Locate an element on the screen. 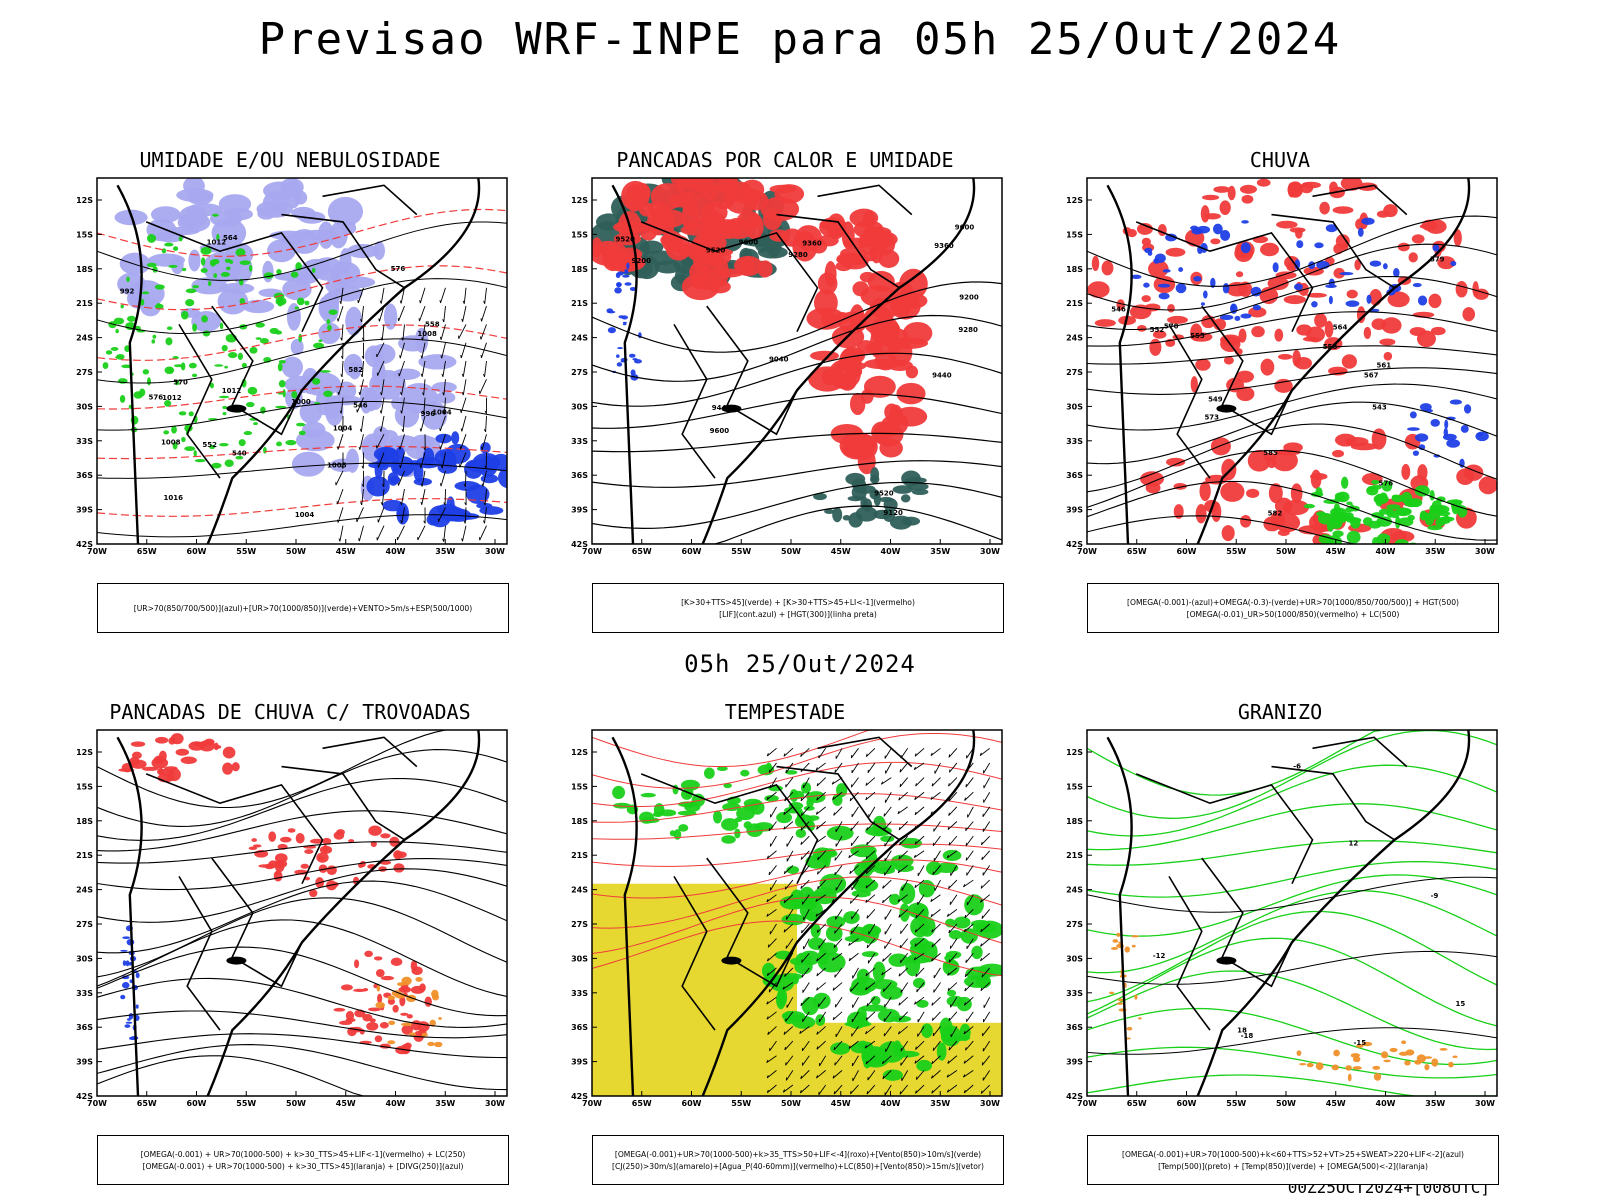 The width and height of the screenshot is (1600, 1200). contour-label: -6 is located at coordinates (1297, 767).